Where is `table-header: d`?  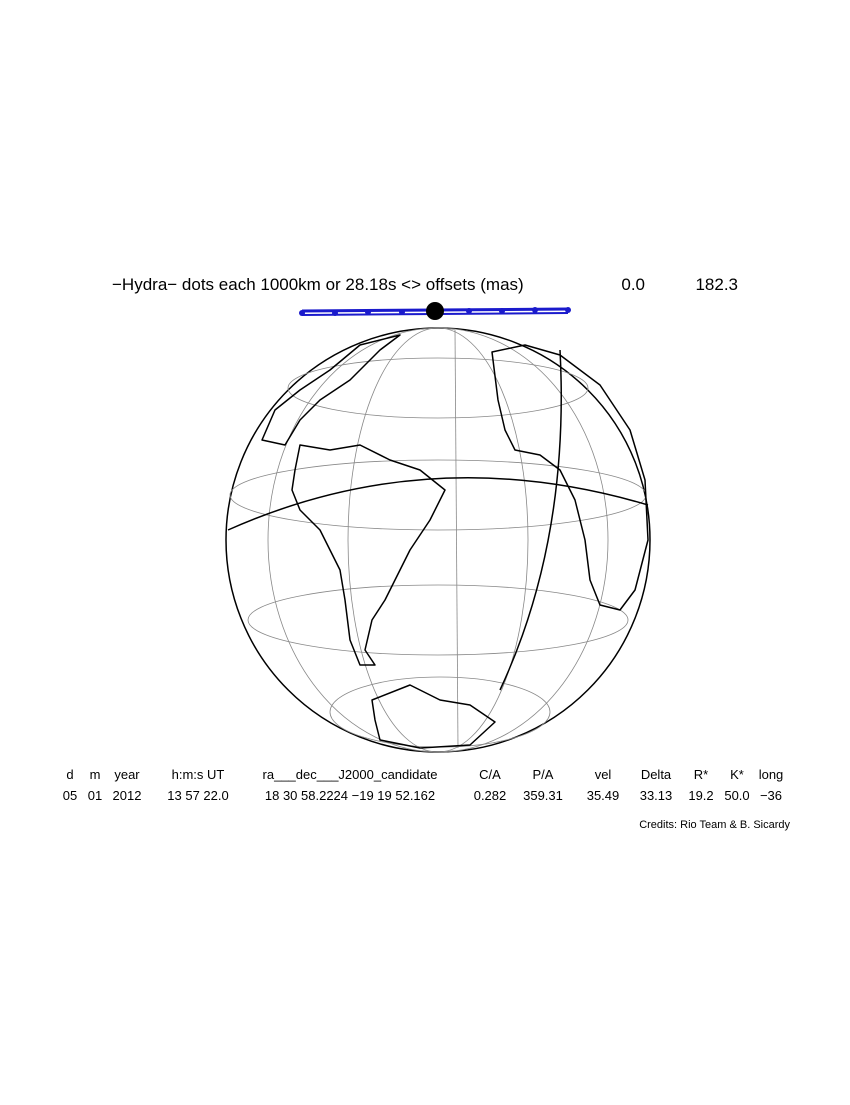 table-header: d is located at coordinates (69, 774).